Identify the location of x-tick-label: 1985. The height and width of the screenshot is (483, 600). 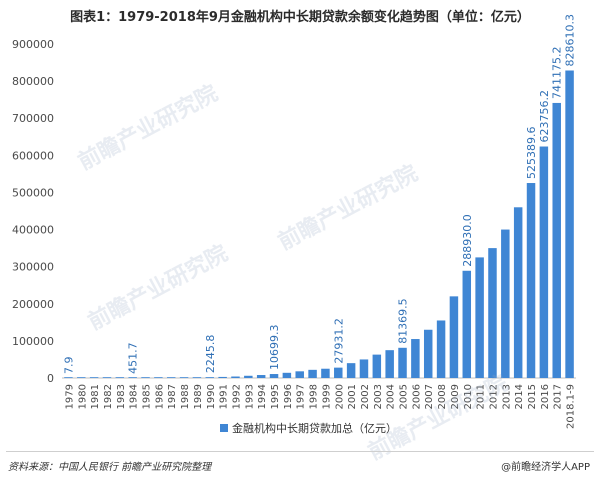
(147, 396).